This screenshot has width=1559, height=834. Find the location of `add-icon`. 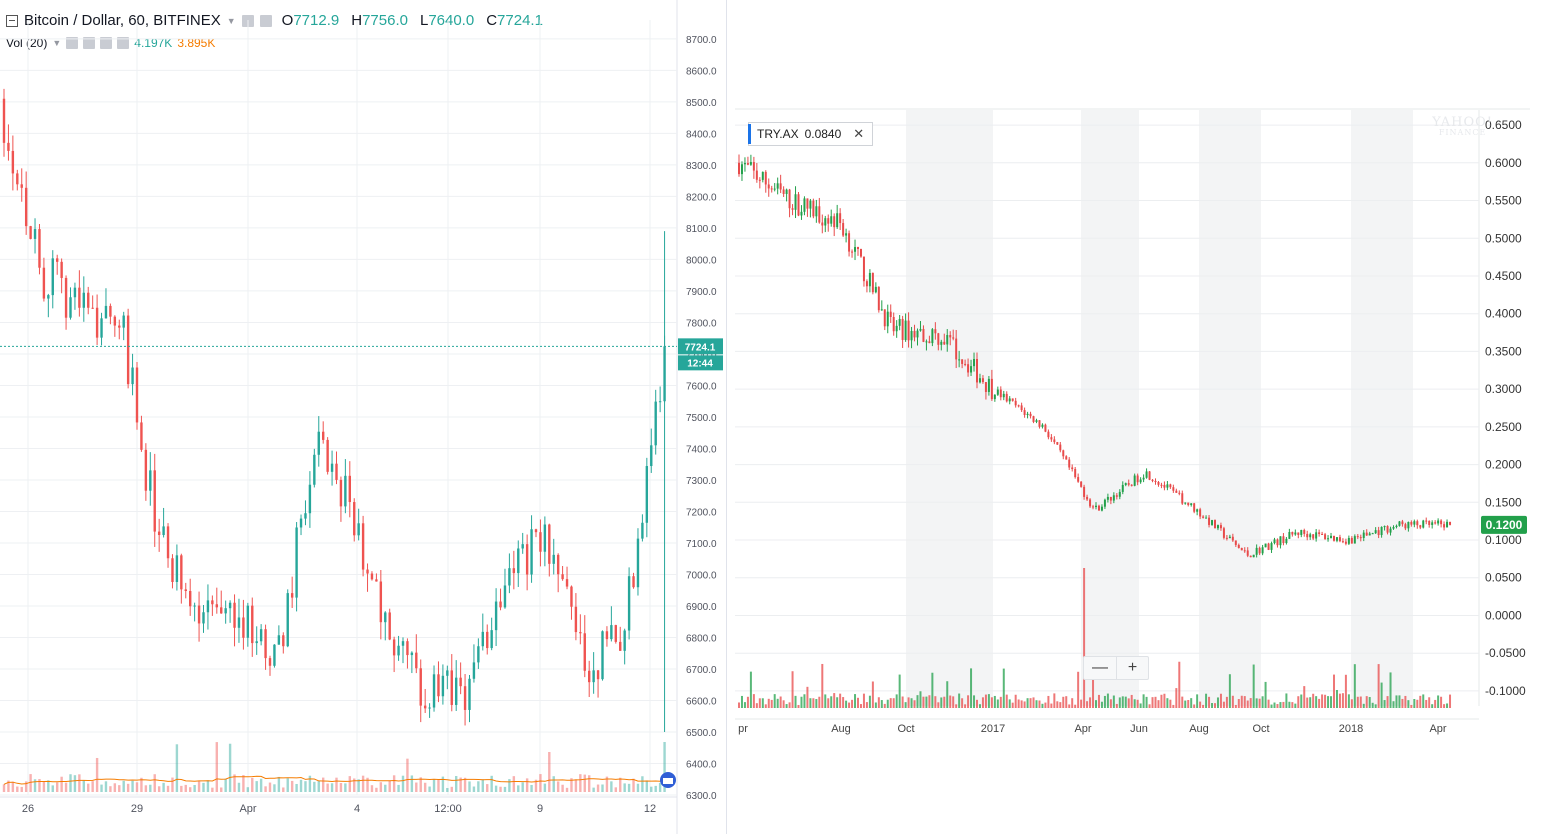

add-icon is located at coordinates (106, 43).